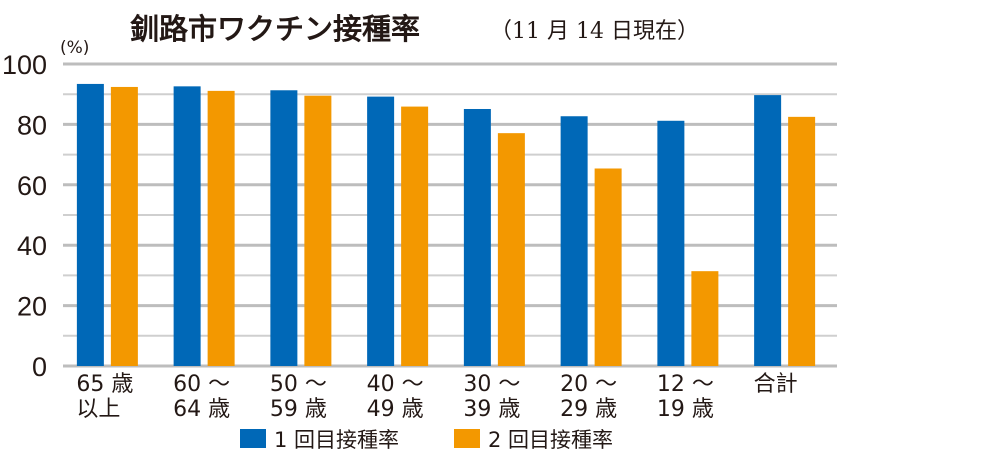 Image resolution: width=1008 pixels, height=467 pixels. Describe the element at coordinates (98, 409) in the screenshot. I see `x-tick-label: 以上` at that location.